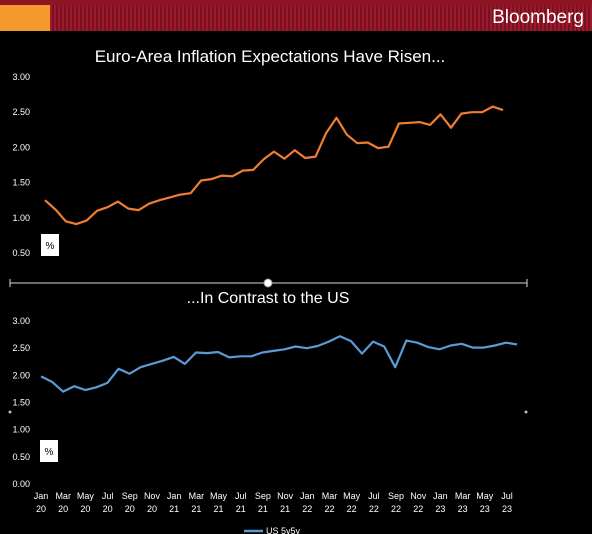 The width and height of the screenshot is (592, 534). Describe the element at coordinates (10, 412) in the screenshot. I see `left-marker-dot` at that location.